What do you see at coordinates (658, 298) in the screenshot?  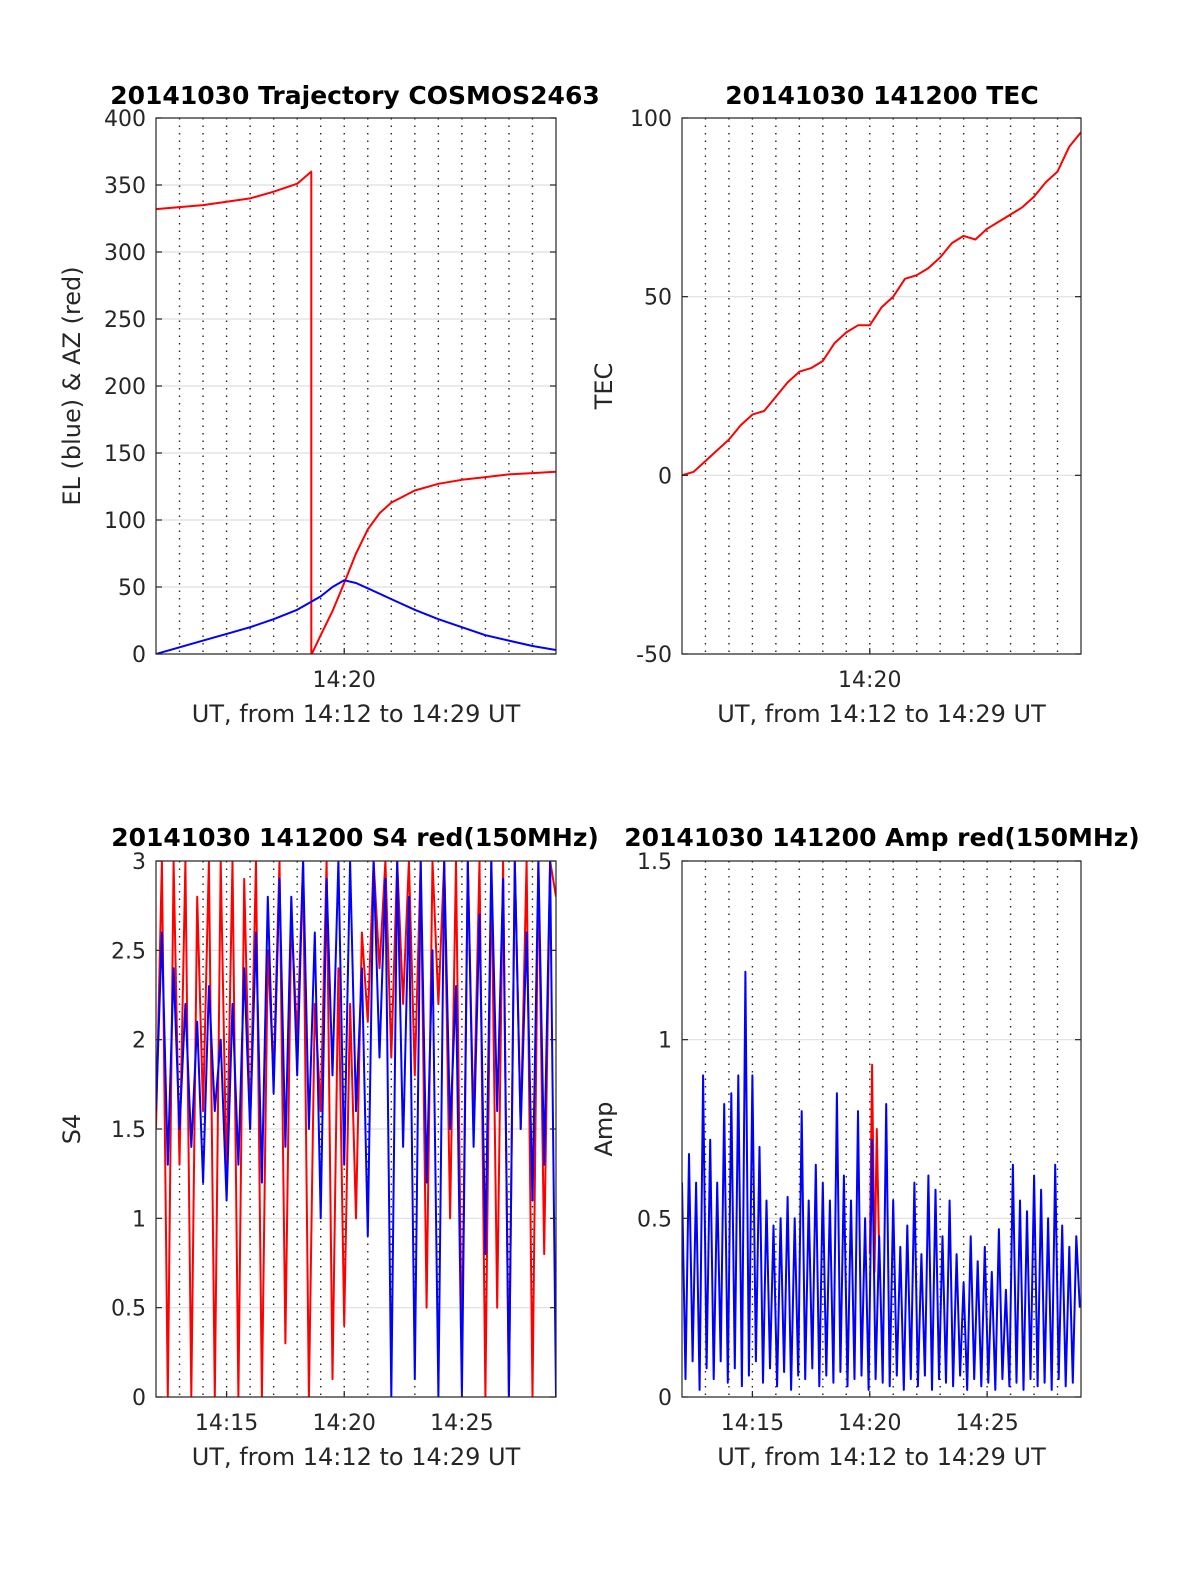 I see `tec-ytick-label: 50` at bounding box center [658, 298].